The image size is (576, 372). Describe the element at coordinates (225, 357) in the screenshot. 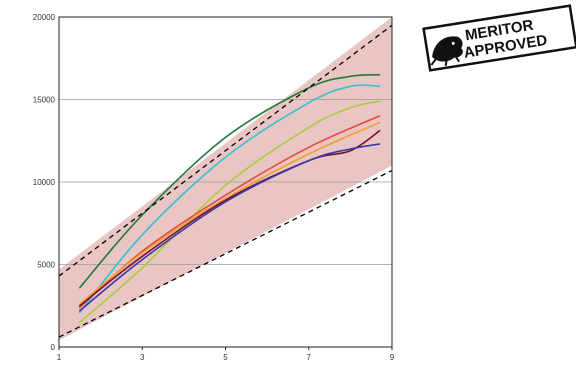

I see `x-tick-label: 5` at that location.